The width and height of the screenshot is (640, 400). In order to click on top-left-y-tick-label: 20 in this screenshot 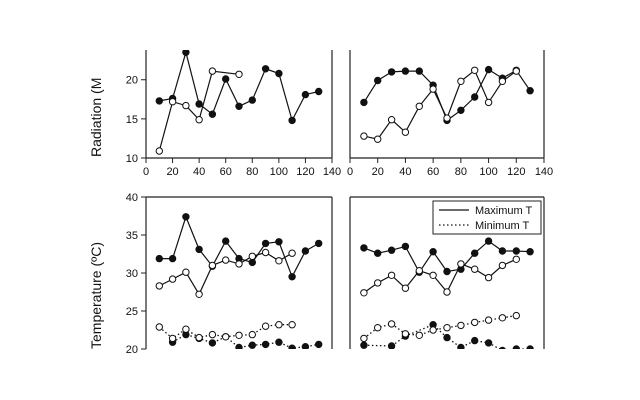, I will do `click(132, 81)`.